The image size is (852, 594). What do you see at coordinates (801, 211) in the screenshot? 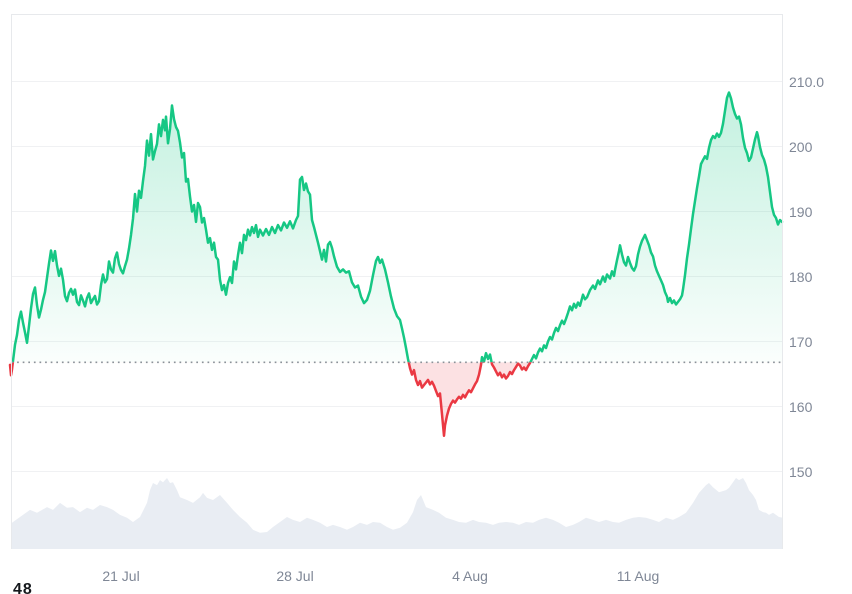
I see `y-axis-label-190: 190` at bounding box center [801, 211].